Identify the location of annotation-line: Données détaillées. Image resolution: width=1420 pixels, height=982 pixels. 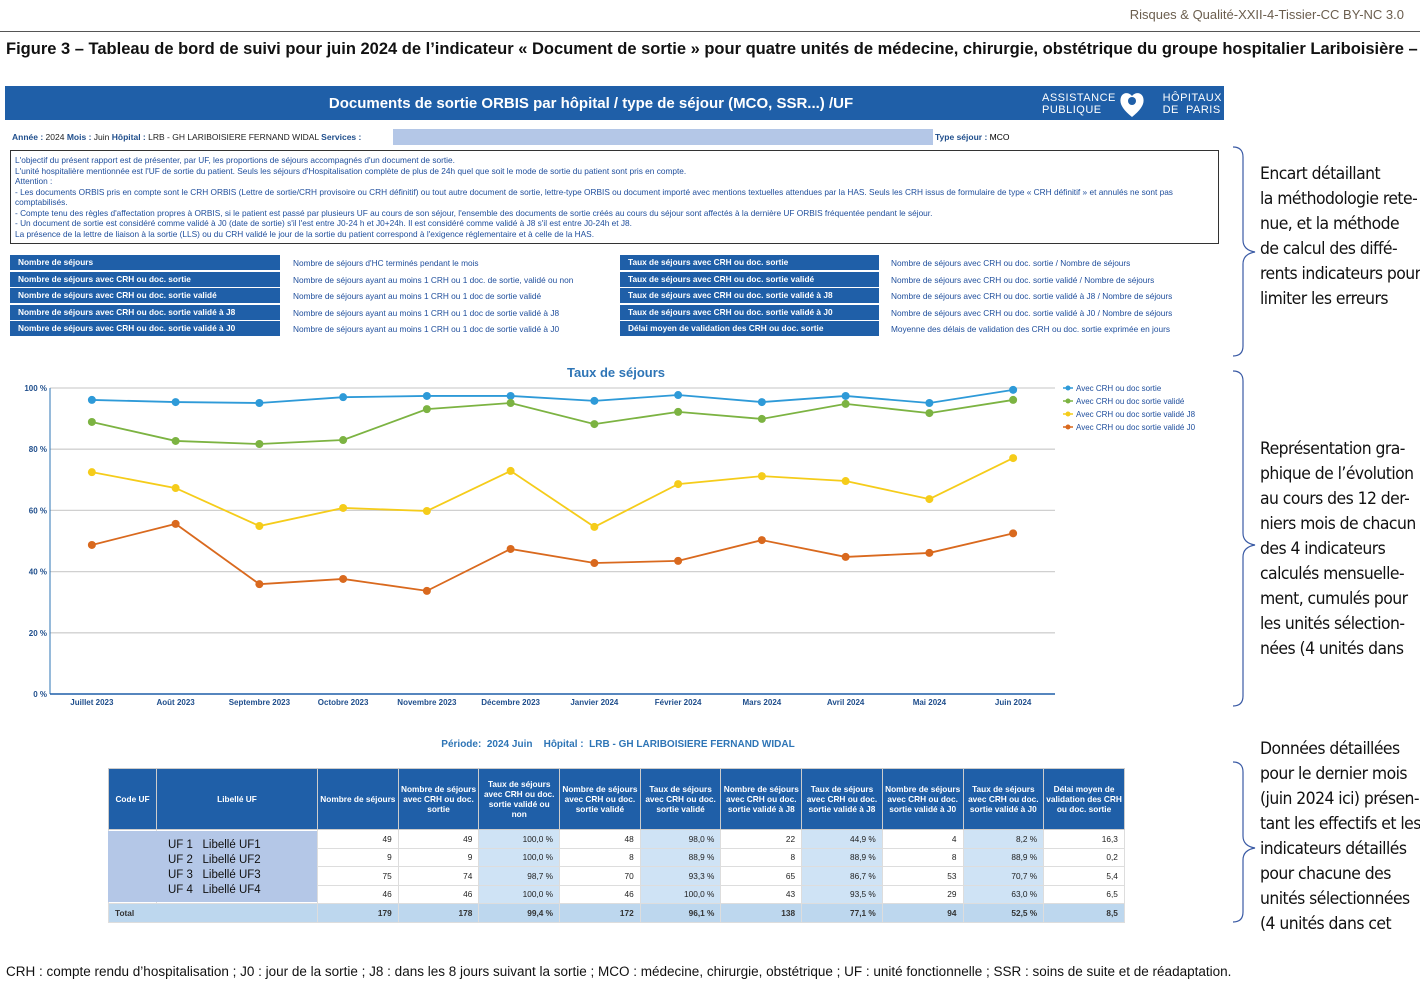
(1330, 749).